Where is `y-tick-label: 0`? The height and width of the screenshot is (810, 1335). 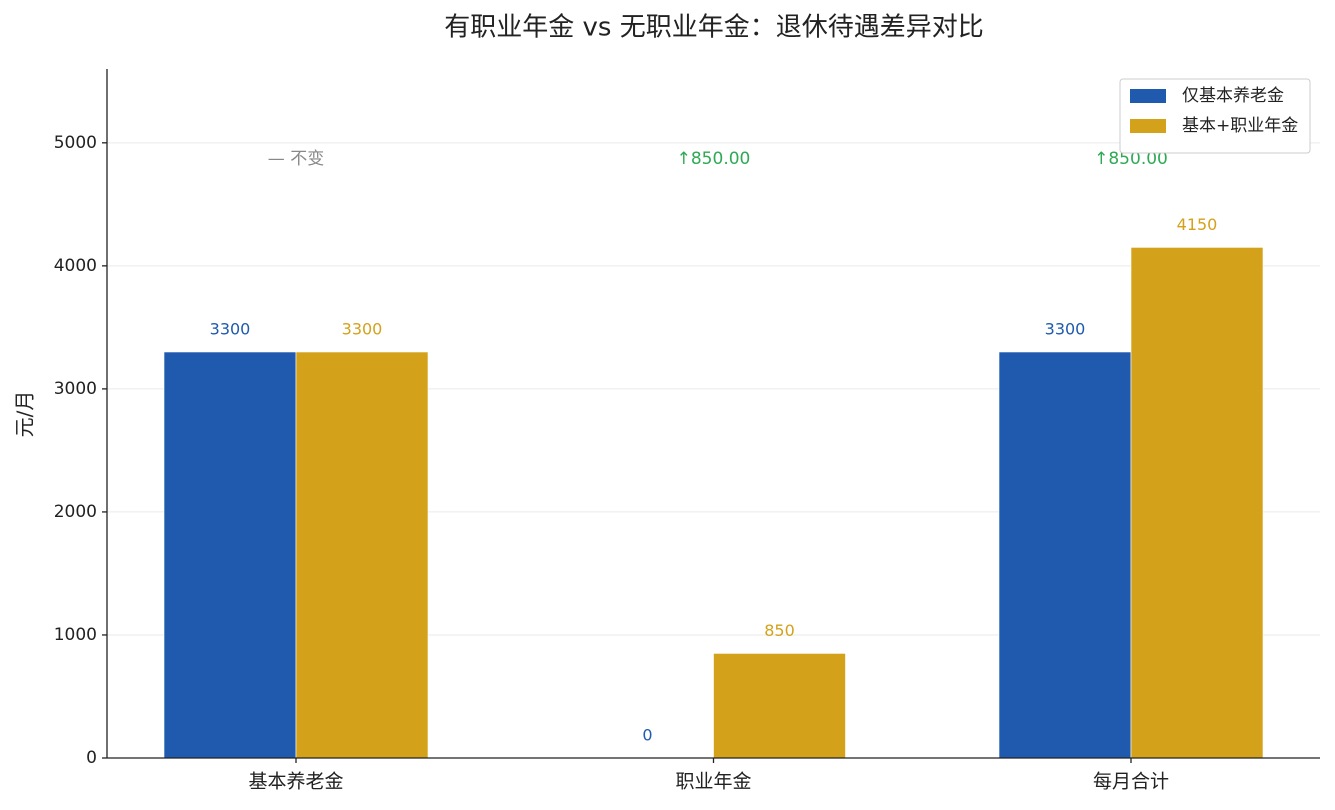
y-tick-label: 0 is located at coordinates (91, 758).